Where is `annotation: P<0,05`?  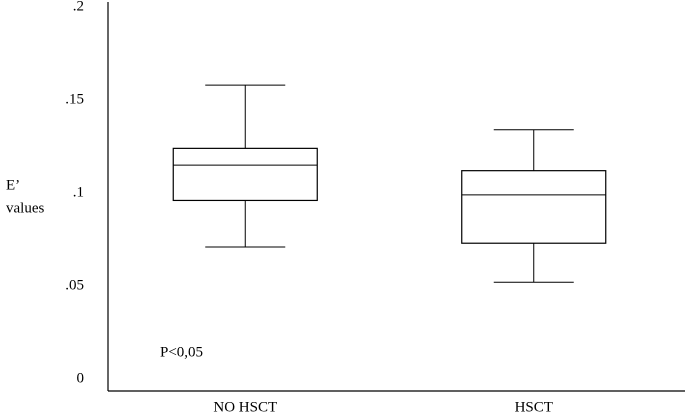
annotation: P<0,05 is located at coordinates (181, 352).